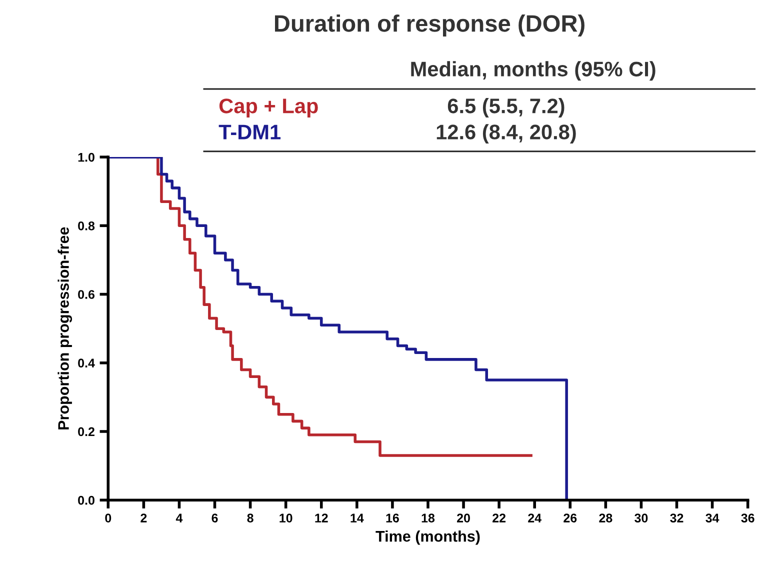 This screenshot has width=767, height=567. What do you see at coordinates (429, 25) in the screenshot?
I see `chart-title: Duration of response (DOR)` at bounding box center [429, 25].